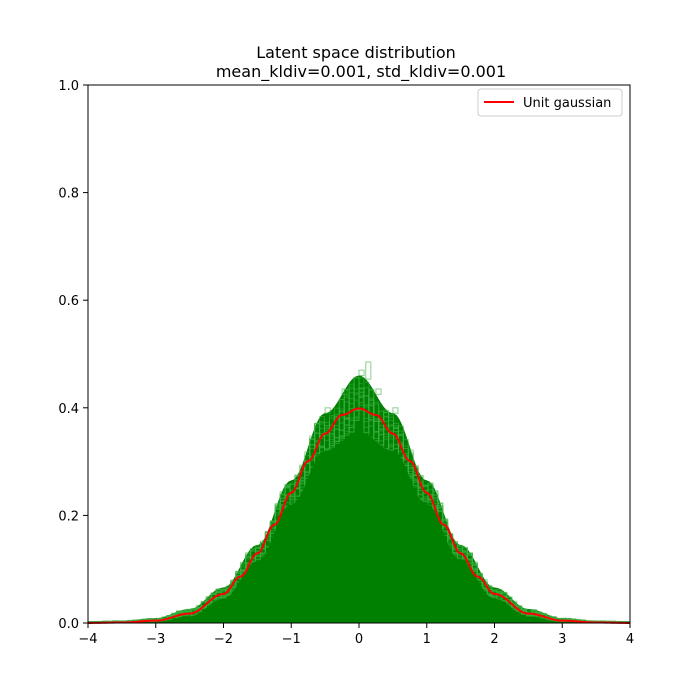 Image resolution: width=700 pixels, height=700 pixels. What do you see at coordinates (291, 639) in the screenshot?
I see `x-tick-label: −1` at bounding box center [291, 639].